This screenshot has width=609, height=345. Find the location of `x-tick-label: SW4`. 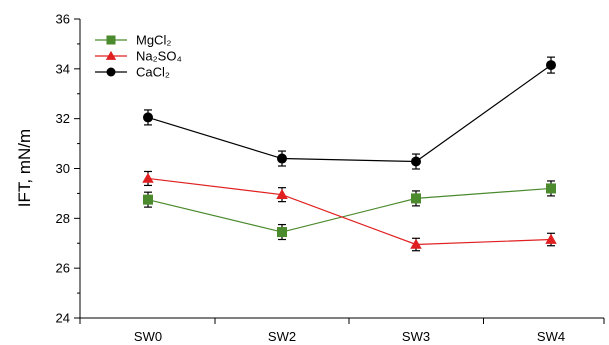

x-tick-label: SW4 is located at coordinates (551, 336).